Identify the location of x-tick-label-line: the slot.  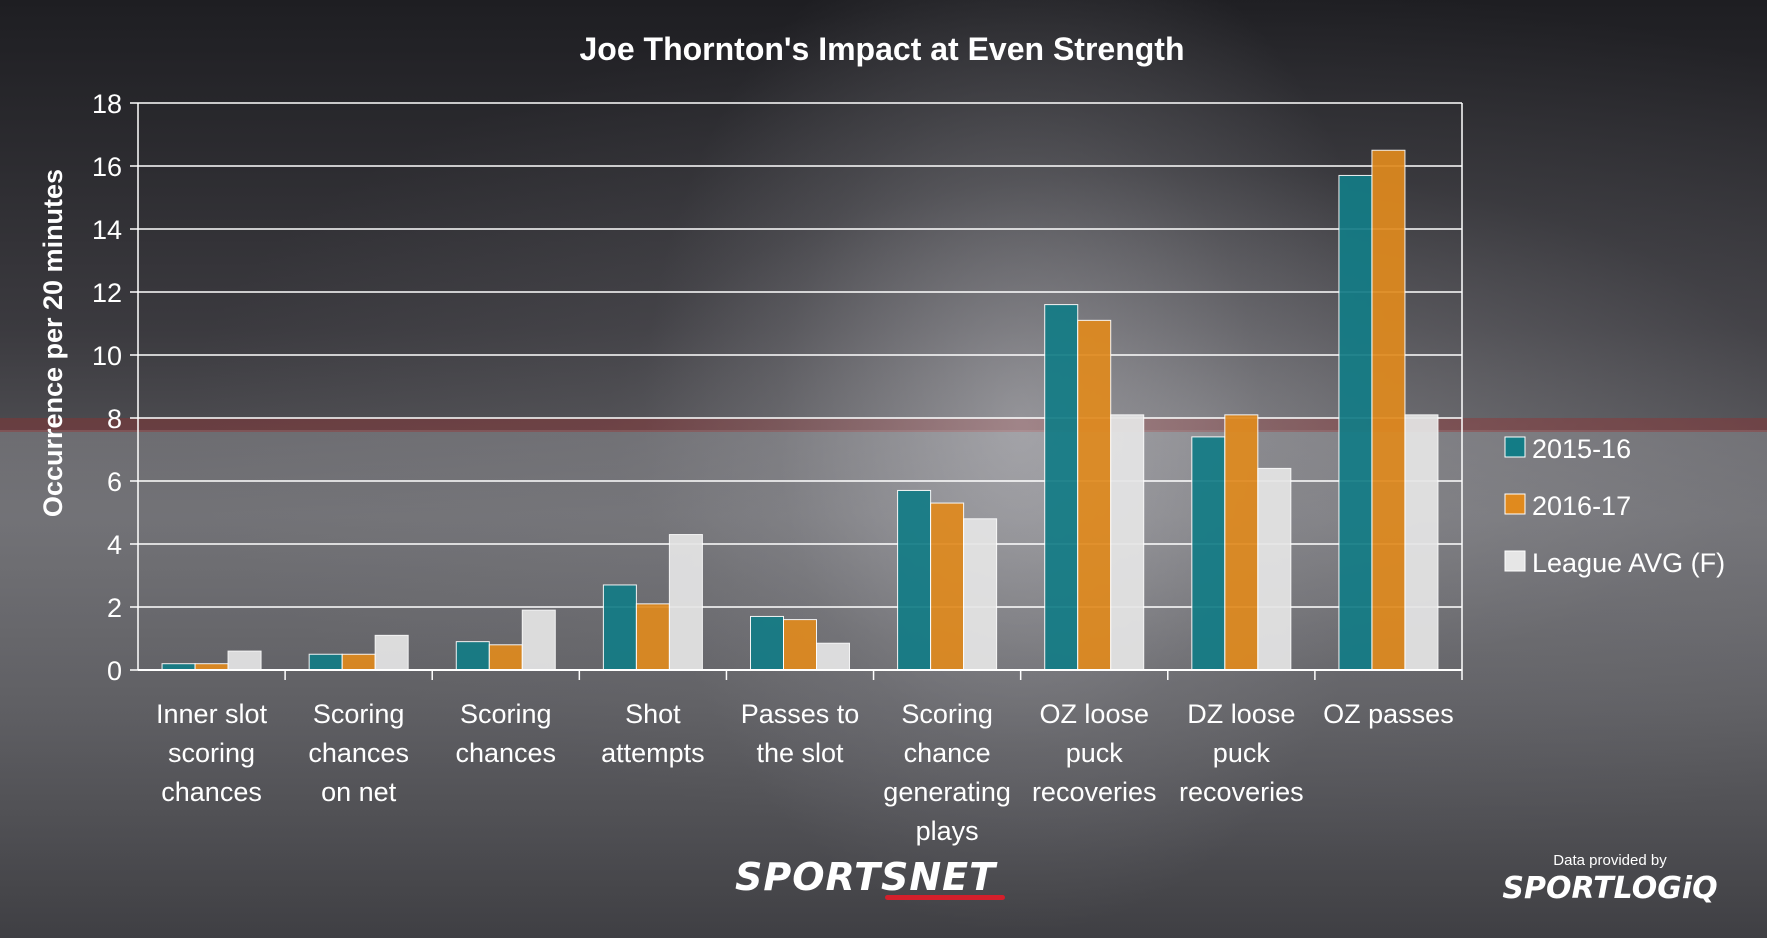
(800, 753).